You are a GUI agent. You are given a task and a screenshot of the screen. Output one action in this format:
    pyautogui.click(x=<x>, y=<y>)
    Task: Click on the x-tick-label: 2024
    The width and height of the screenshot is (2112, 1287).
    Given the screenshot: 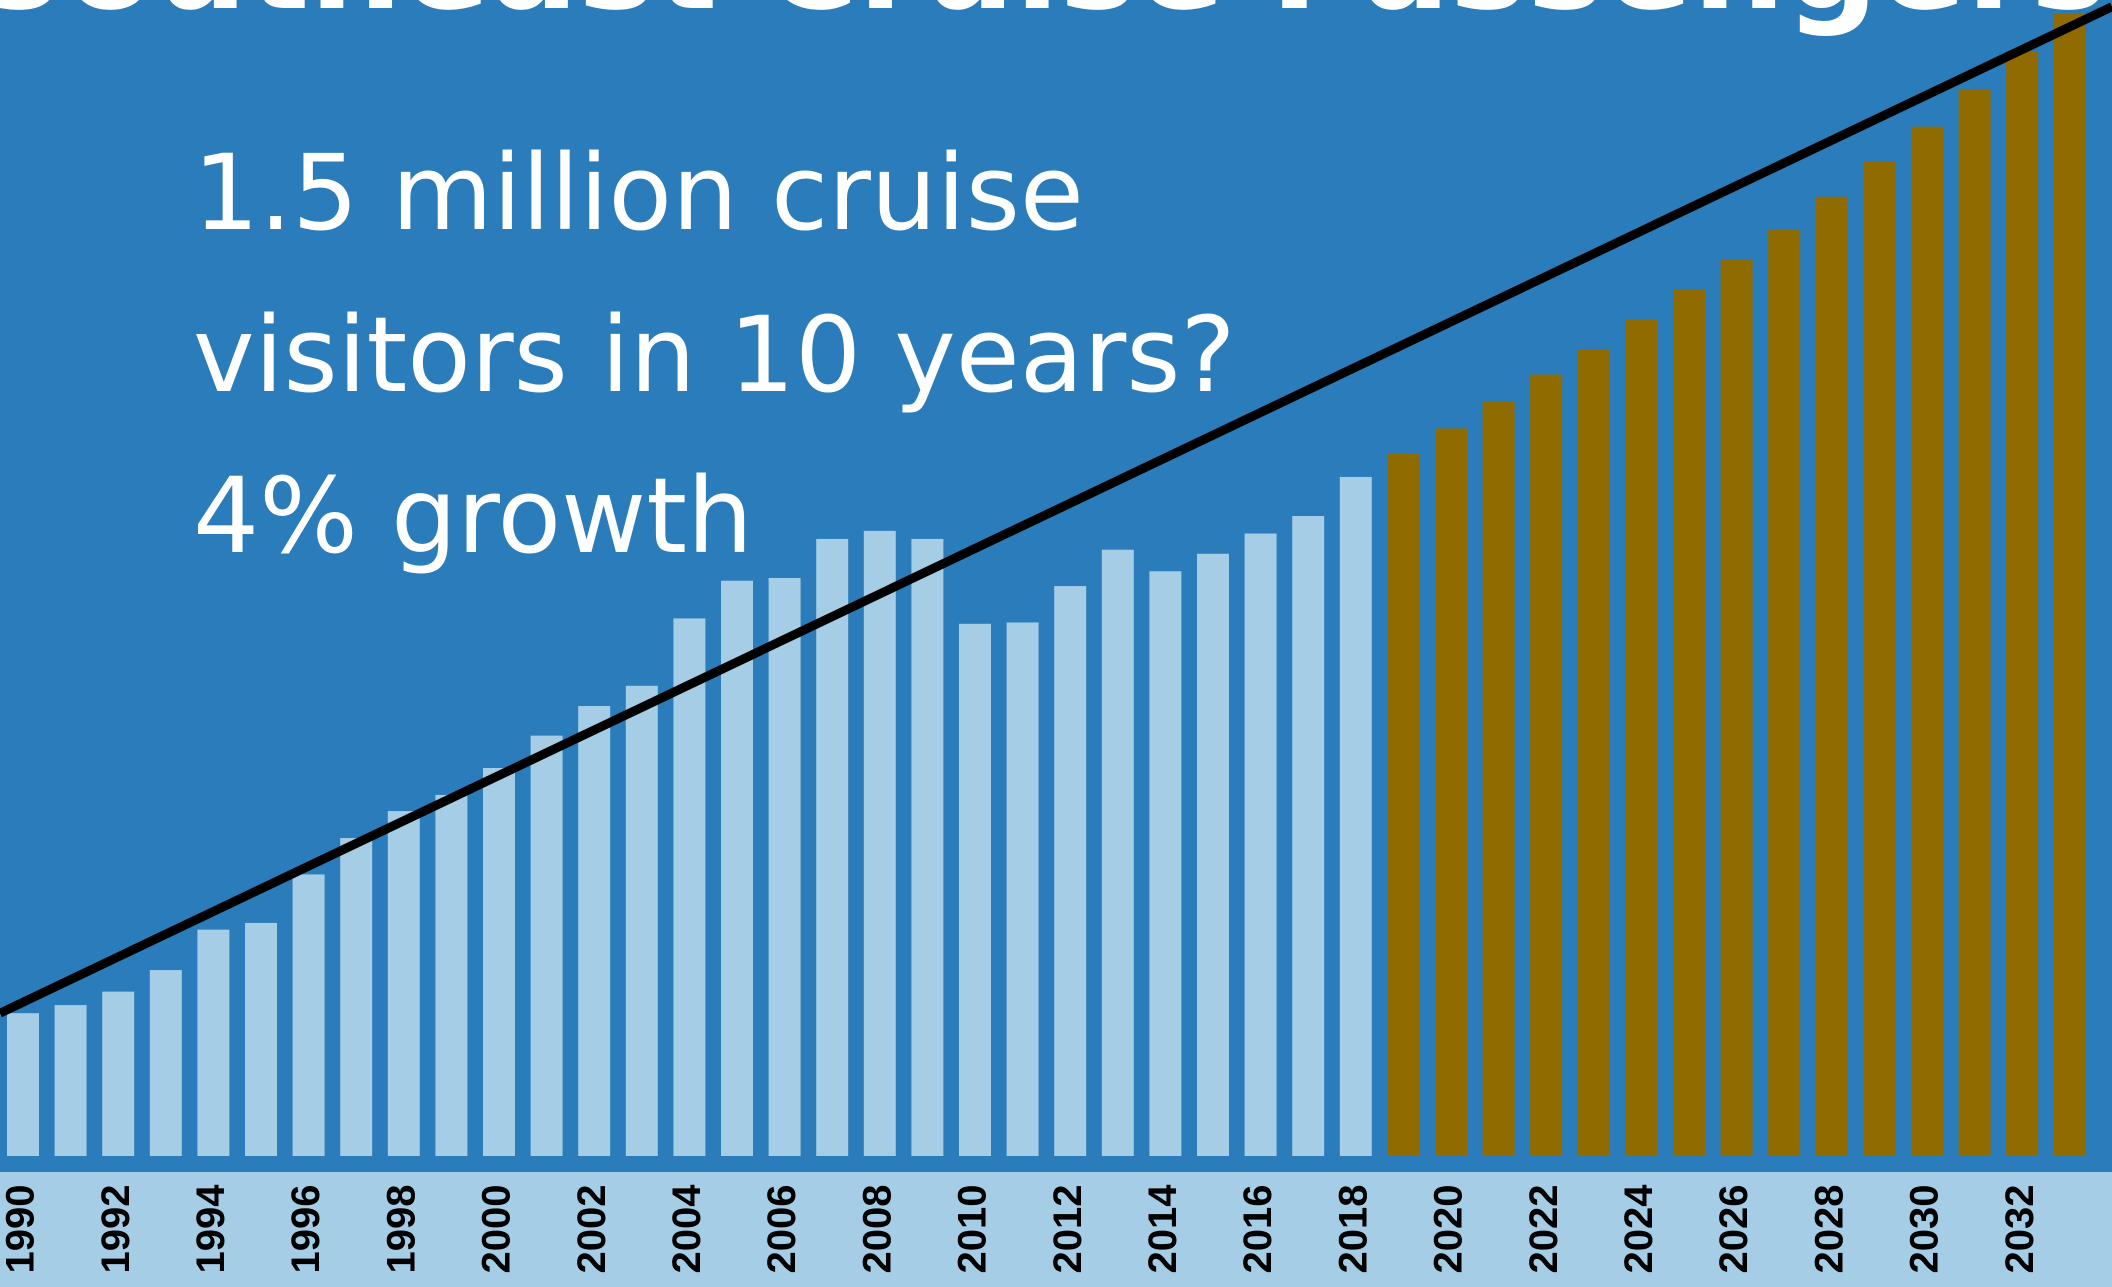 What is the action you would take?
    pyautogui.click(x=1639, y=1229)
    